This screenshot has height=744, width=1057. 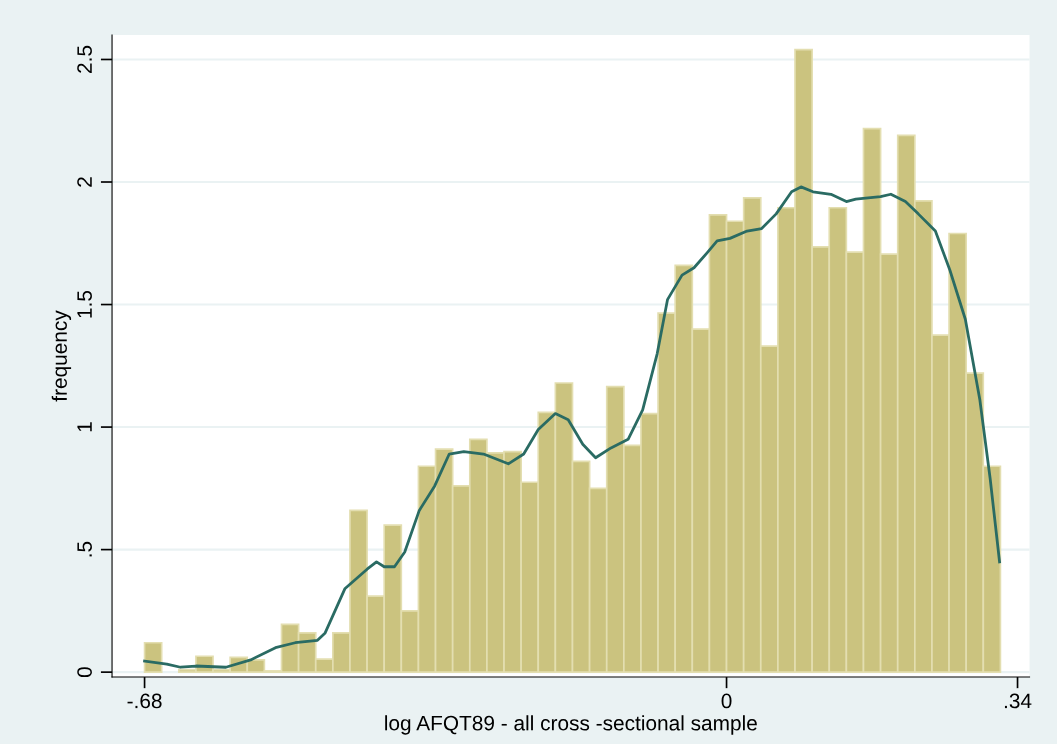 I want to click on x-tick-label: -.68, so click(x=144, y=701).